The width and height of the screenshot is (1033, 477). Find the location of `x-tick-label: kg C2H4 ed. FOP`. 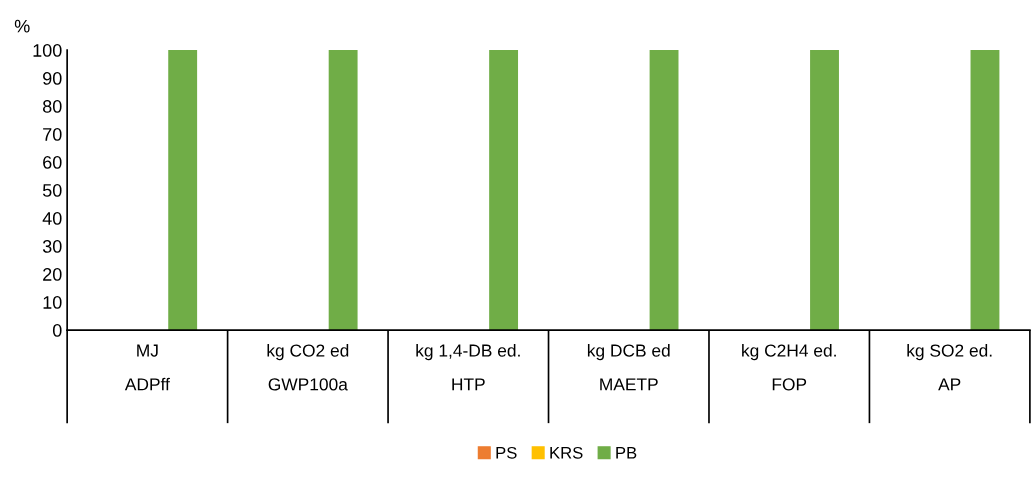

x-tick-label: kg C2H4 ed. FOP is located at coordinates (789, 367).